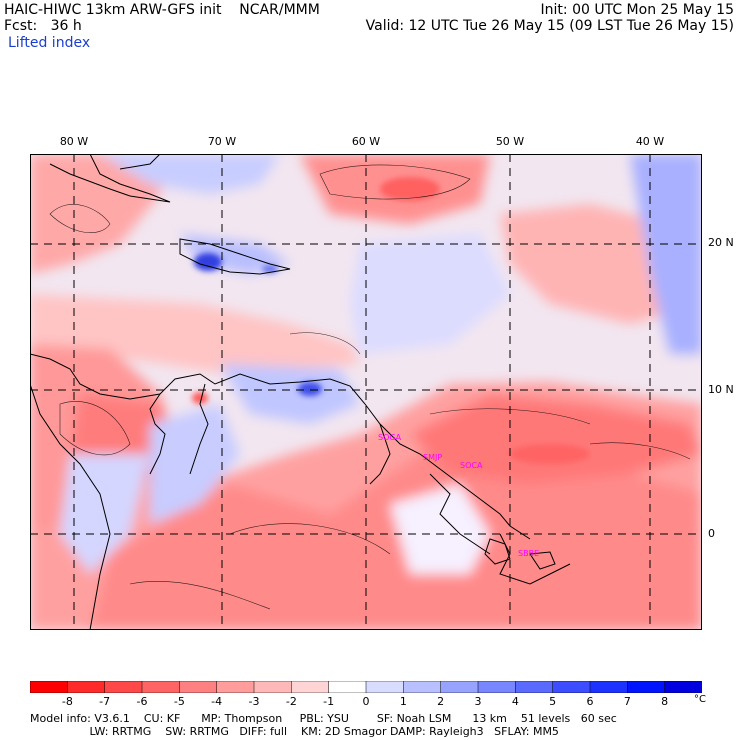 The height and width of the screenshot is (740, 740). What do you see at coordinates (291, 701) in the screenshot?
I see `colorbar-tick-label: -2` at bounding box center [291, 701].